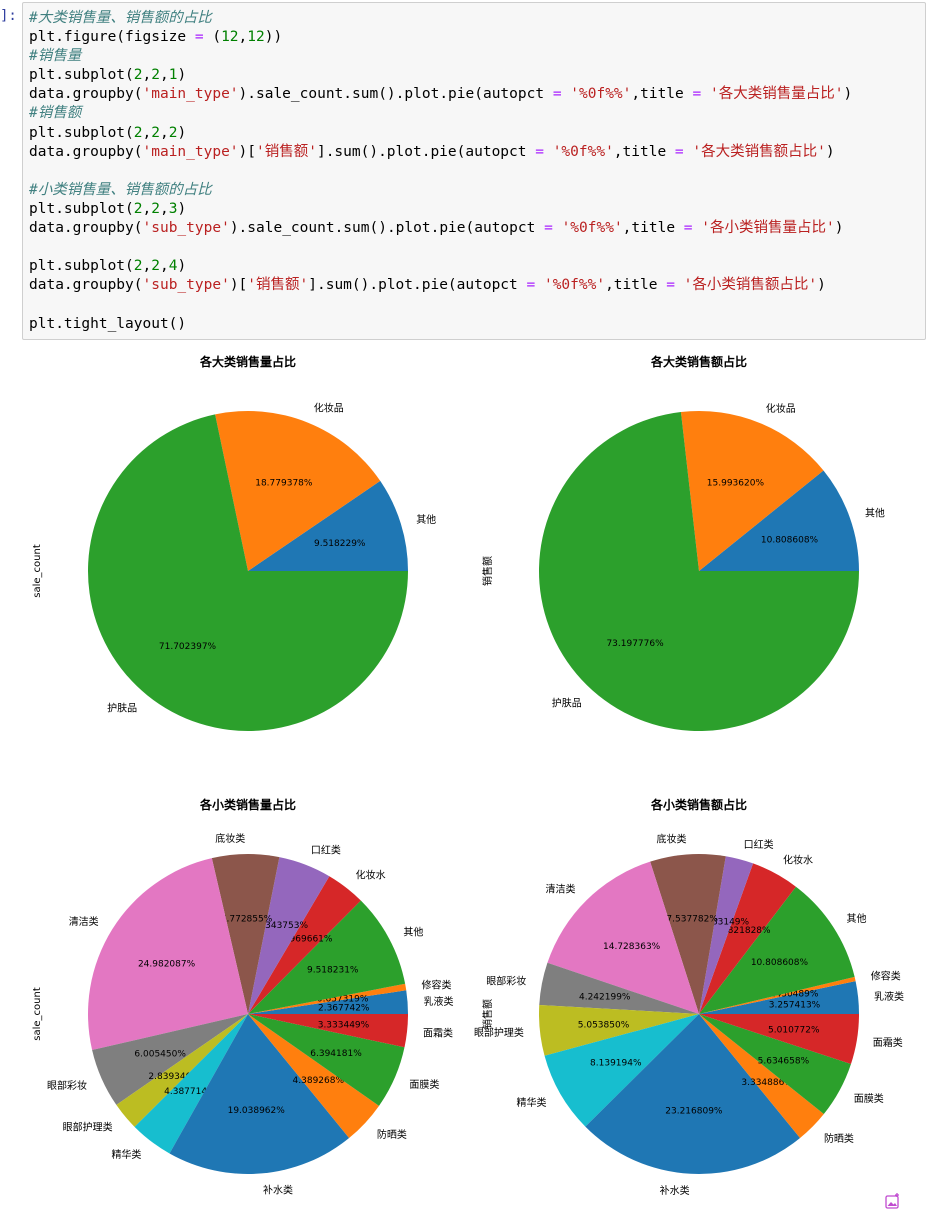 This screenshot has width=931, height=1229. Describe the element at coordinates (173, 266) in the screenshot. I see `code-token: 4` at that location.